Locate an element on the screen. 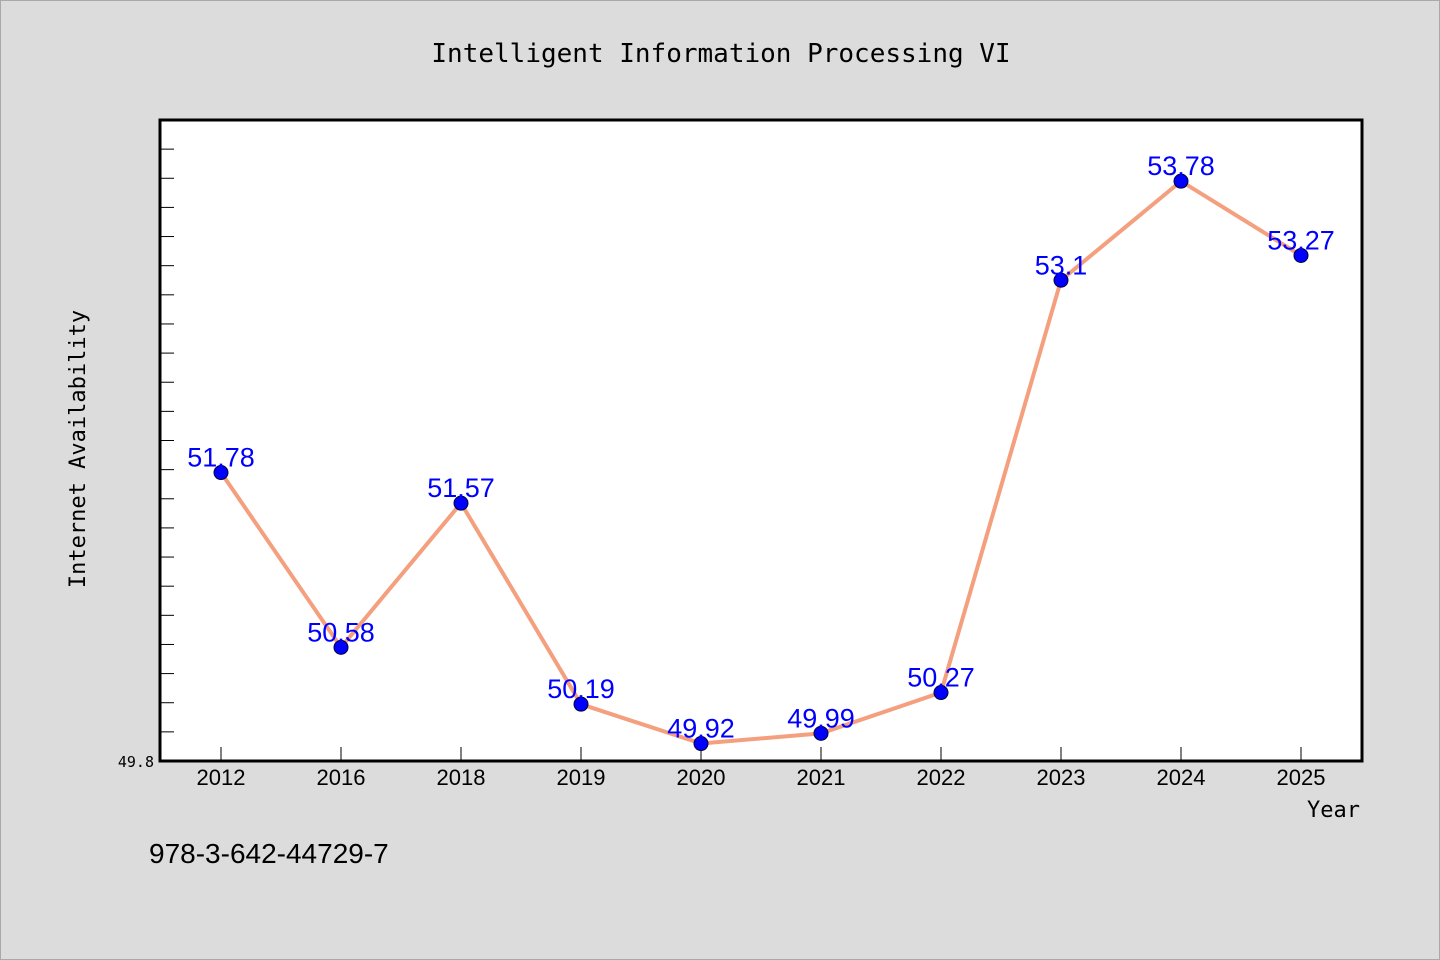  x-tick-label: 2020 is located at coordinates (701, 777).